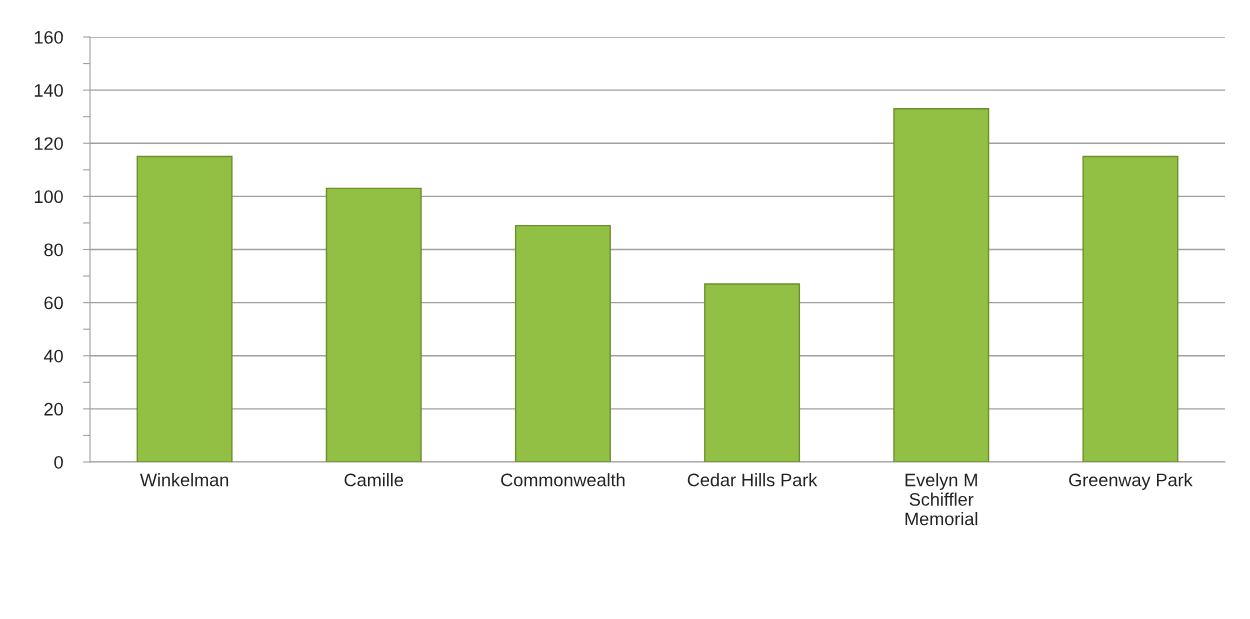 The image size is (1250, 619). I want to click on y-tick-label: 40, so click(53, 356).